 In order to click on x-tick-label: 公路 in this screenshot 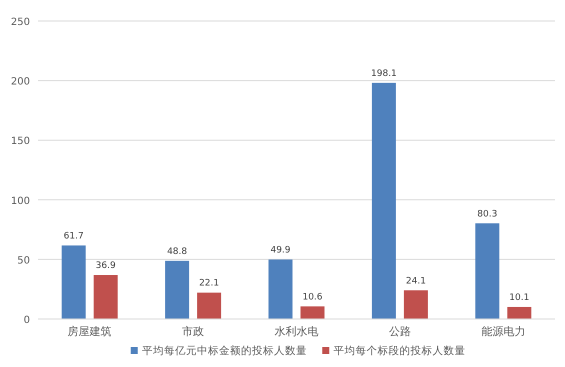, I will do `click(399, 331)`.